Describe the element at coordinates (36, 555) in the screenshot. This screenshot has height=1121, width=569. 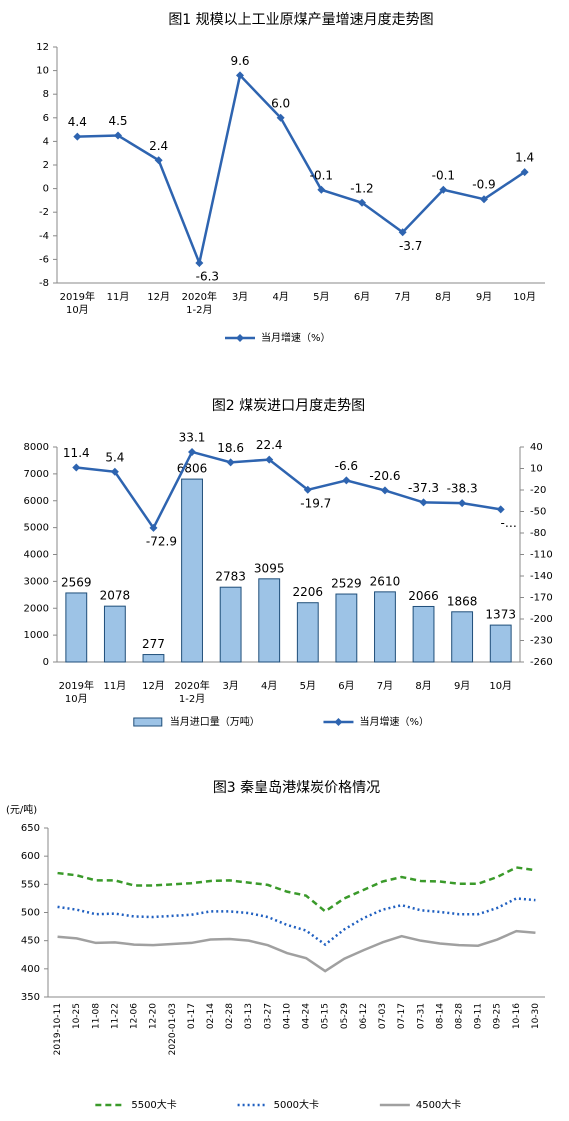
I see `y-tick-label: 4000` at that location.